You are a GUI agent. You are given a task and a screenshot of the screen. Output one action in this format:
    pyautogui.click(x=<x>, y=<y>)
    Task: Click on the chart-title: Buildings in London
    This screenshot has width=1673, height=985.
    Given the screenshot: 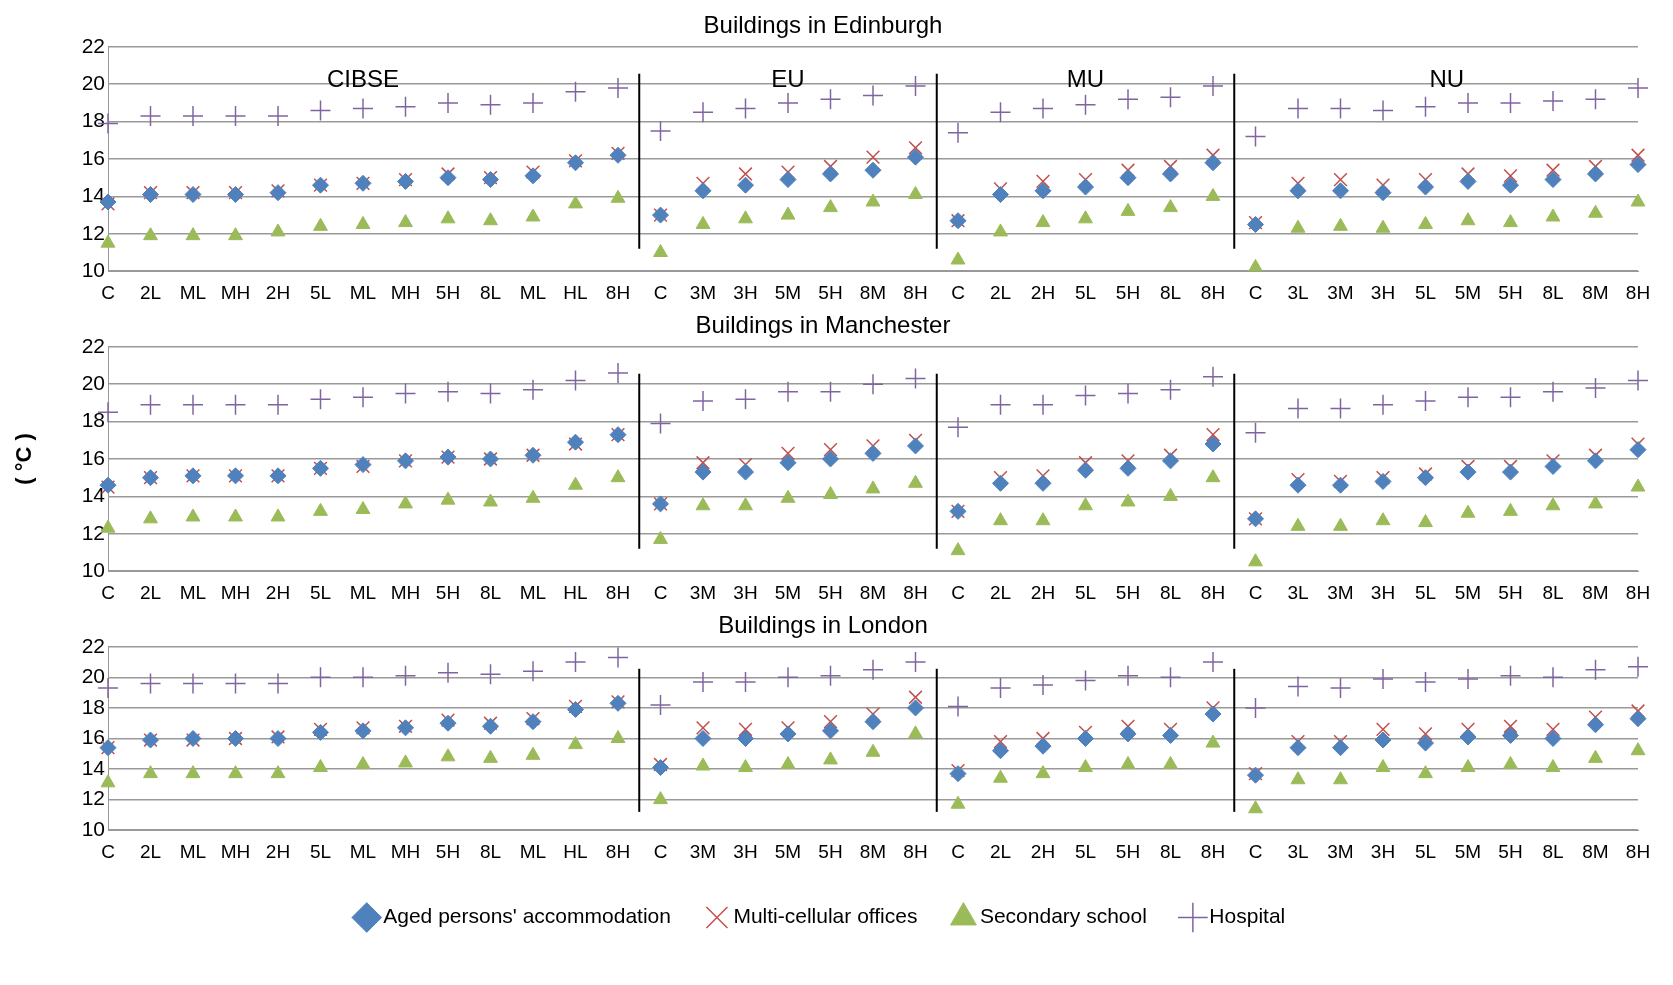 What is the action you would take?
    pyautogui.click(x=823, y=625)
    